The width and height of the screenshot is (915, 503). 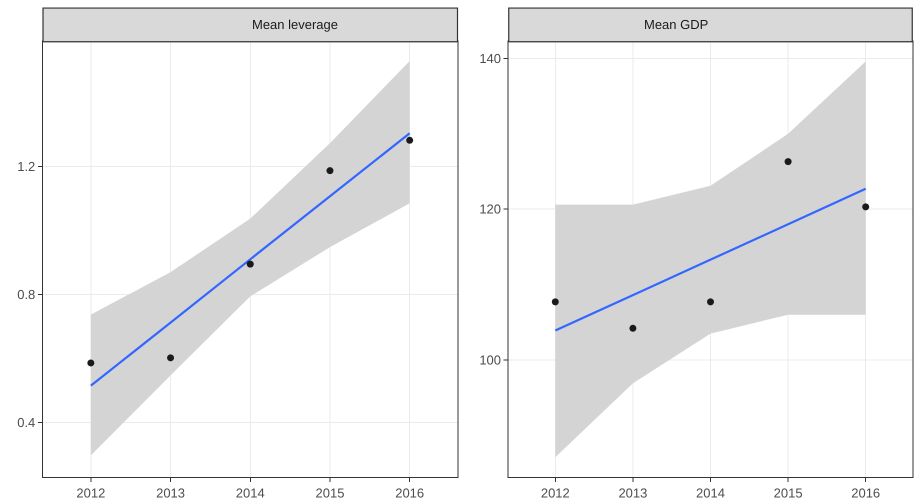 What do you see at coordinates (295, 24) in the screenshot?
I see `chart-title: Mean leverage` at bounding box center [295, 24].